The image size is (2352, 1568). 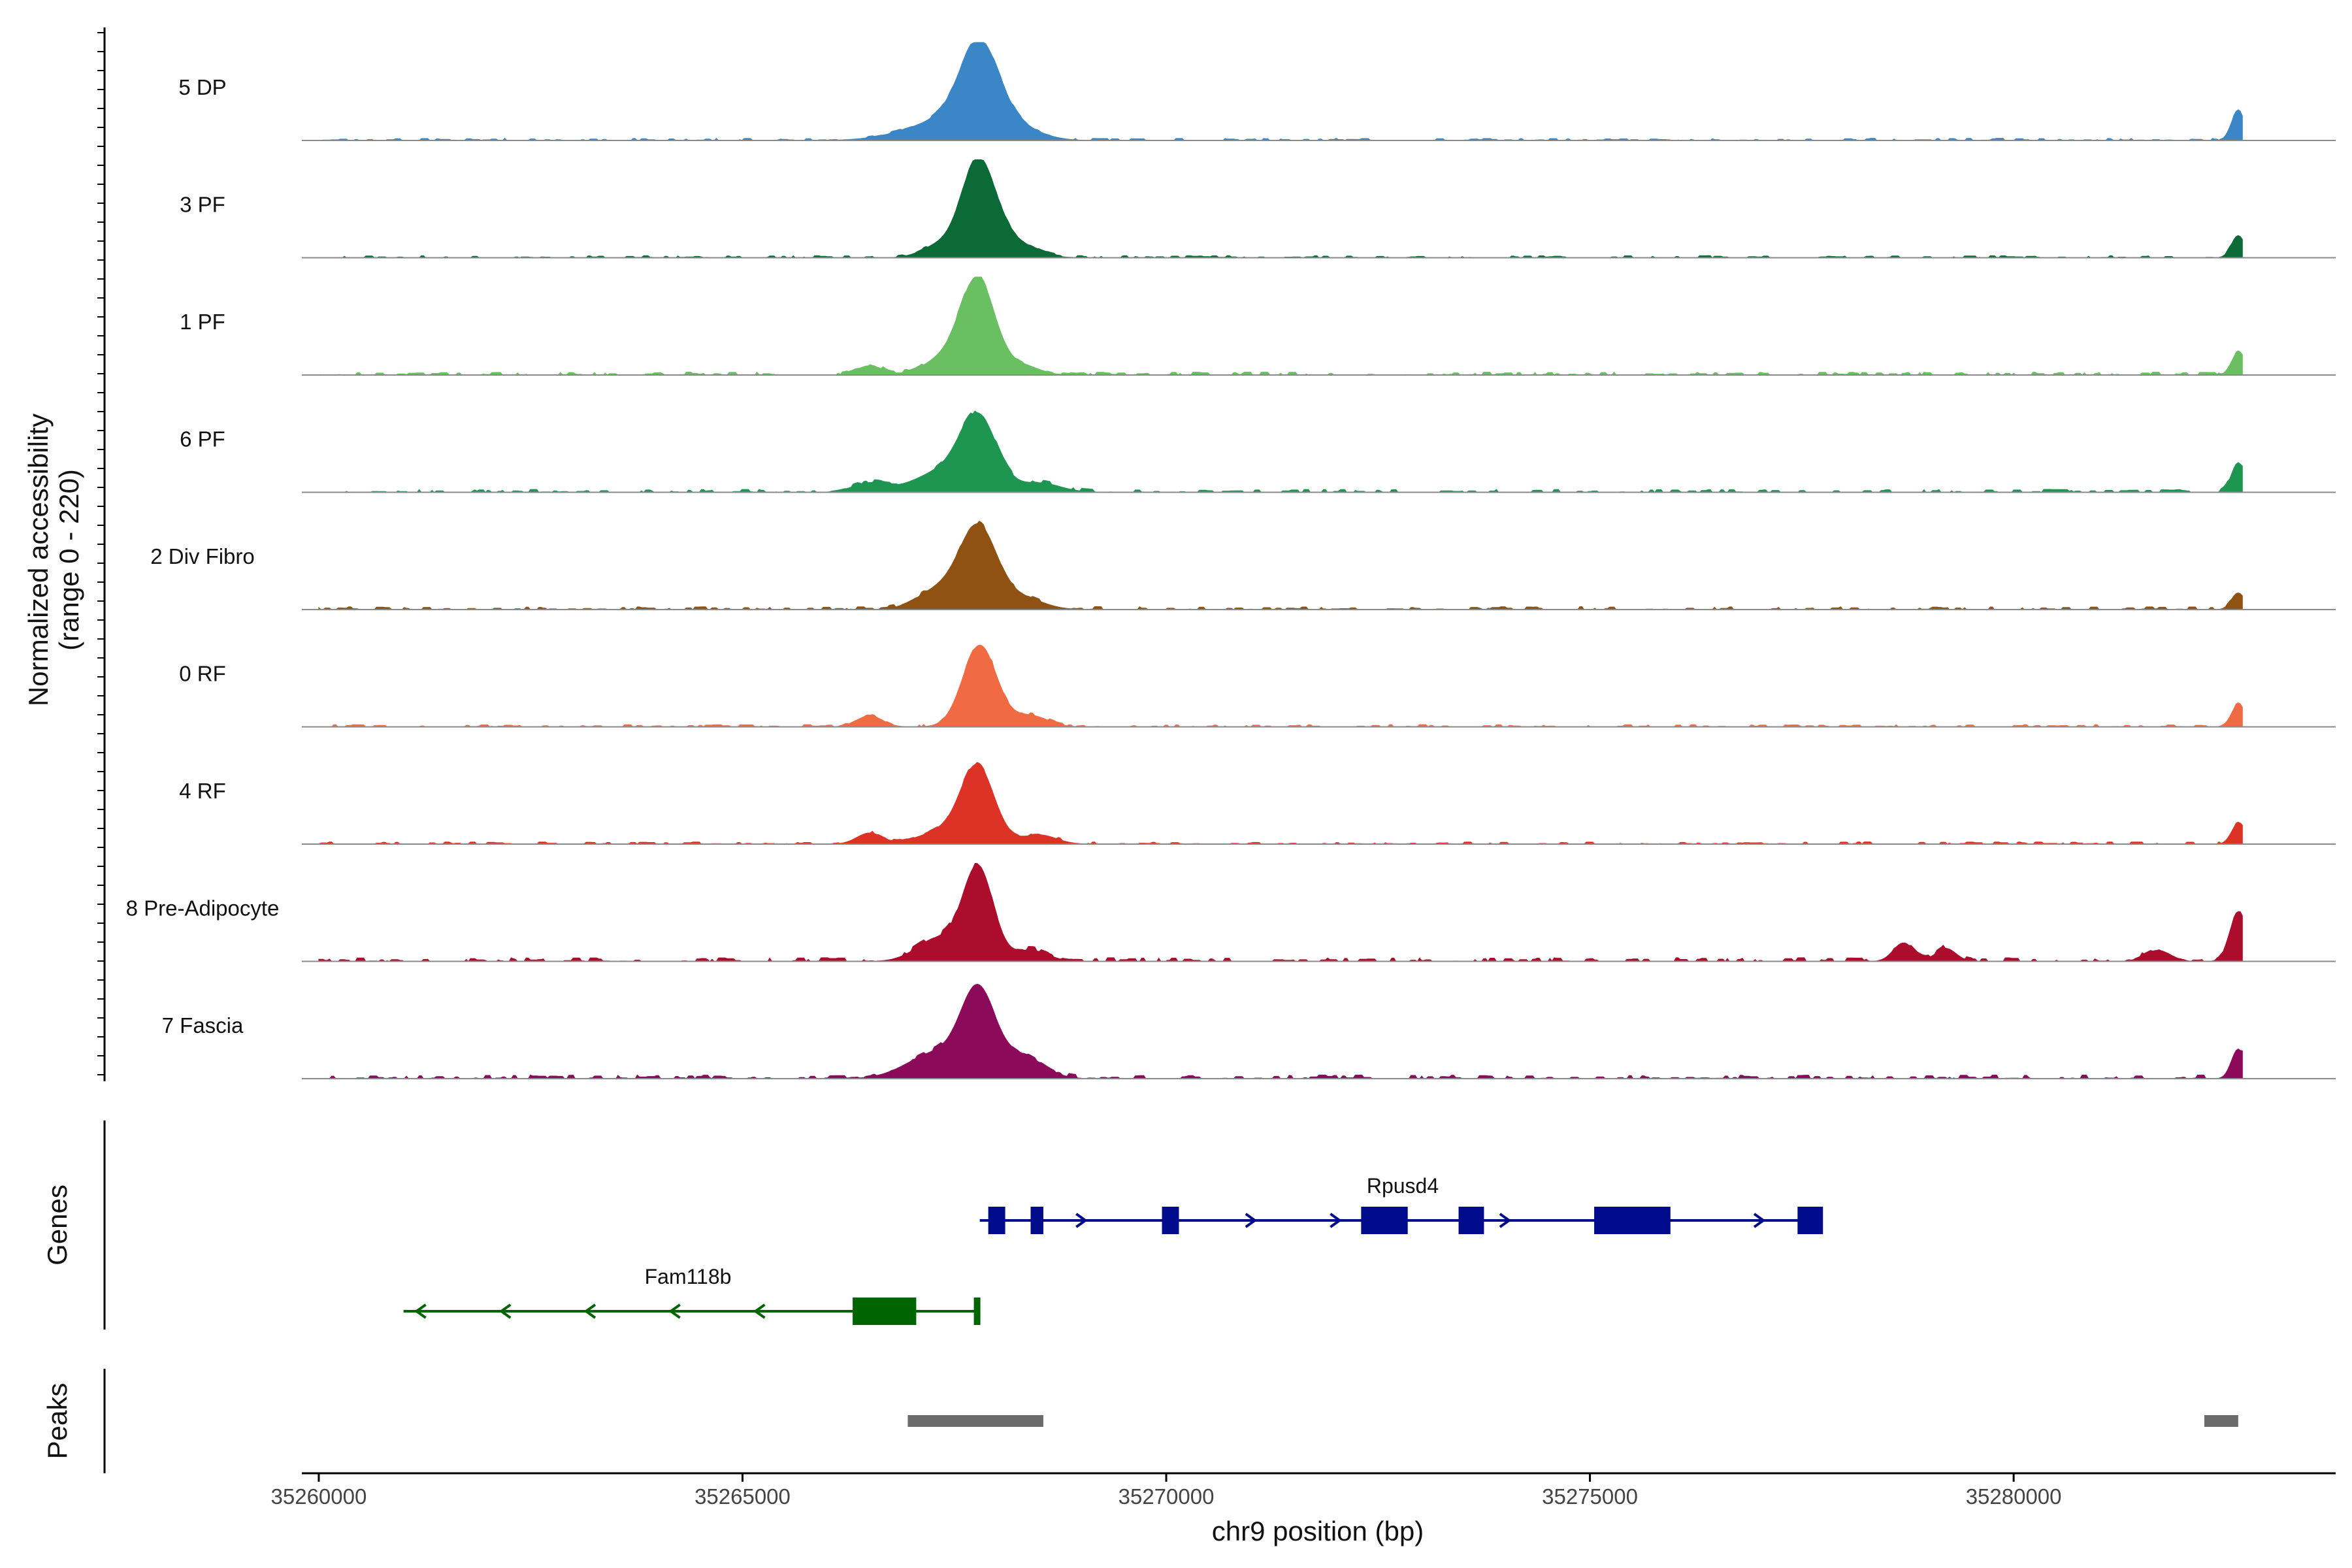 What do you see at coordinates (202, 556) in the screenshot?
I see `track-label: 2 Div Fibro` at bounding box center [202, 556].